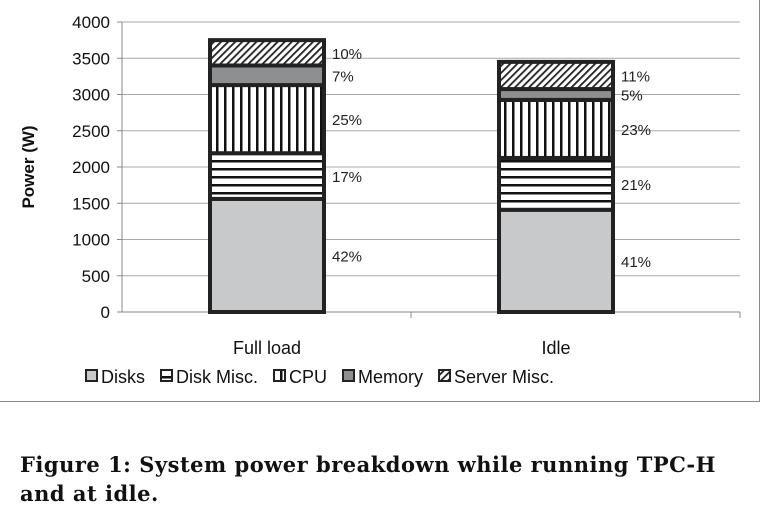  I want to click on x-tick-label: Idle, so click(555, 348).